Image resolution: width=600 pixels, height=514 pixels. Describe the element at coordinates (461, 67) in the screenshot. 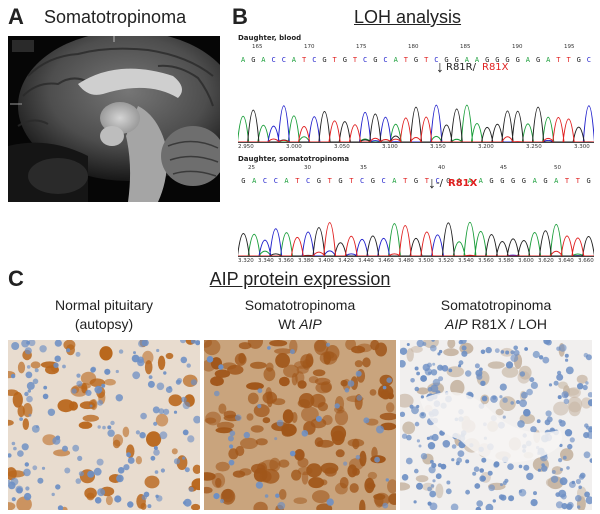

I see `trace1-wt-allele: R81R/` at that location.